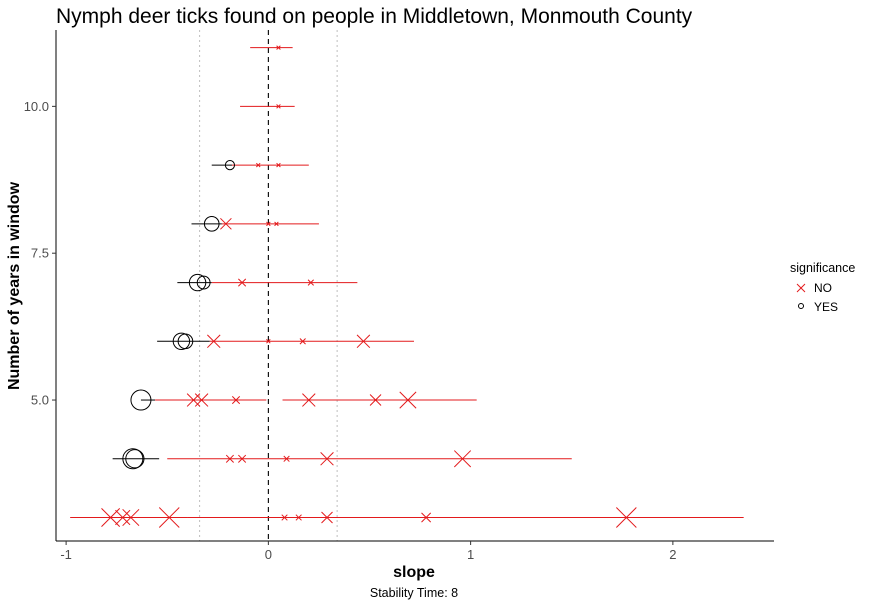 This screenshot has width=876, height=609. Describe the element at coordinates (40, 253) in the screenshot. I see `y-tick-label: 7.5` at that location.